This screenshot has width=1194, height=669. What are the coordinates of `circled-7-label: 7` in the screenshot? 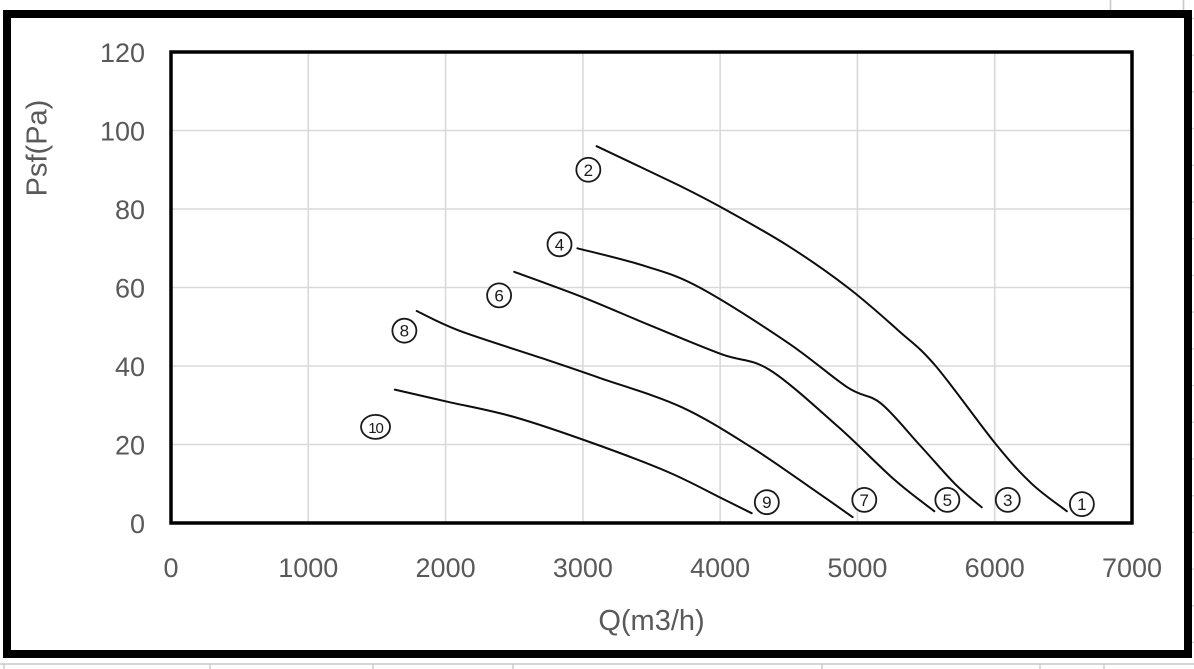 It's located at (864, 499).